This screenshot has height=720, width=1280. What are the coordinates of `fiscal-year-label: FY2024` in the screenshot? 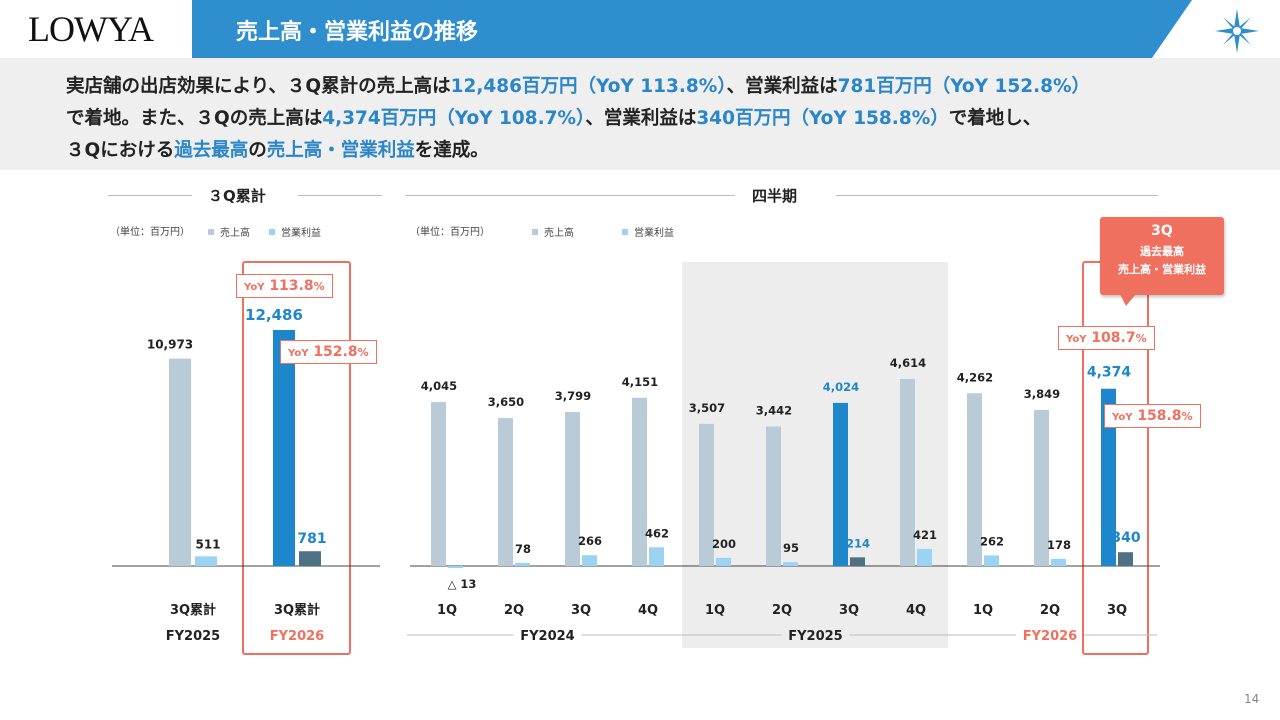 It's located at (547, 636).